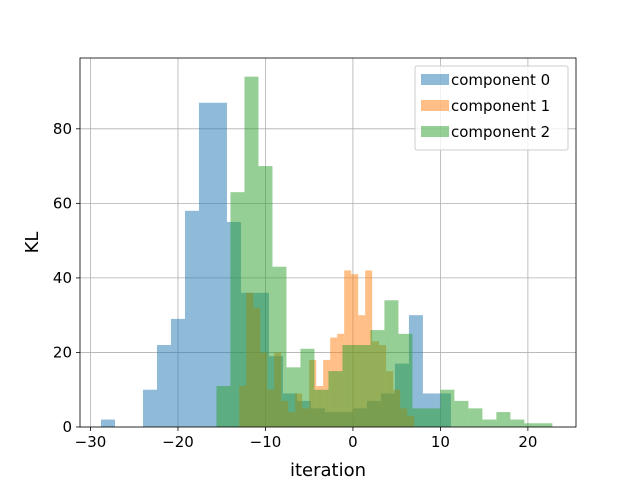 The width and height of the screenshot is (640, 480). Describe the element at coordinates (353, 442) in the screenshot. I see `x-tick-label: 0` at that location.